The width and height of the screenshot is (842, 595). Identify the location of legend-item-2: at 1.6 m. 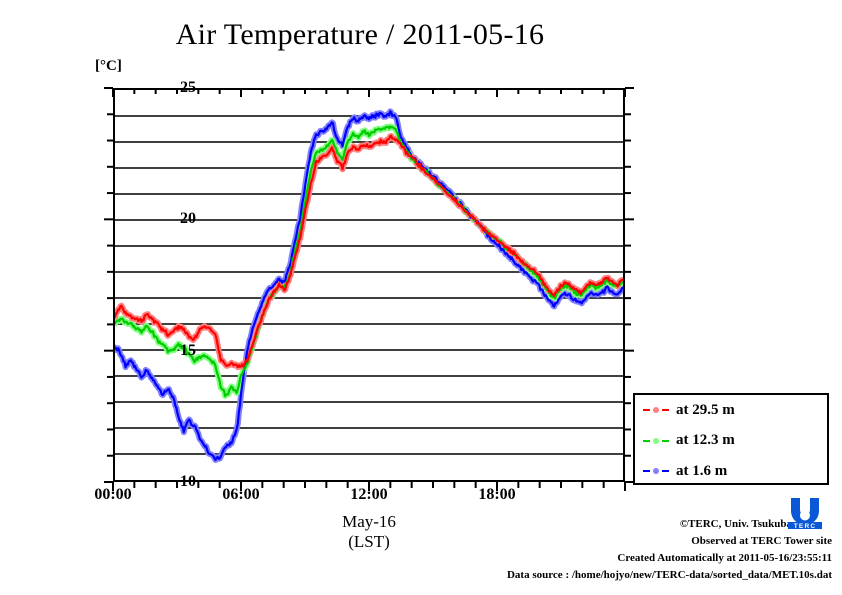
(731, 471).